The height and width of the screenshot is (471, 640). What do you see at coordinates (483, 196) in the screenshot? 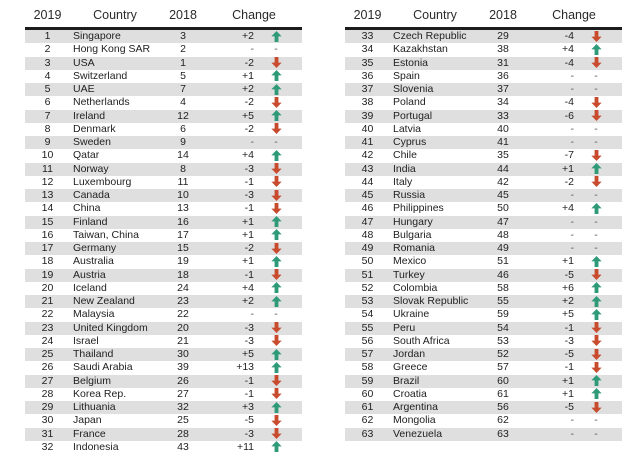
I see `table-row: 45 Russia 45 - -` at bounding box center [483, 196].